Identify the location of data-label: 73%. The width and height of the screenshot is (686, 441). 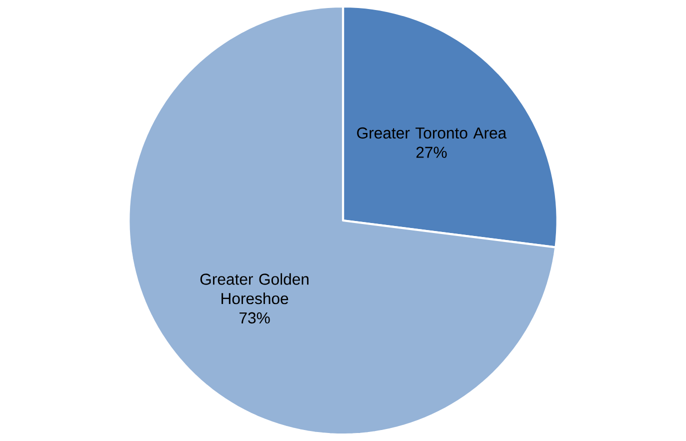
(255, 318).